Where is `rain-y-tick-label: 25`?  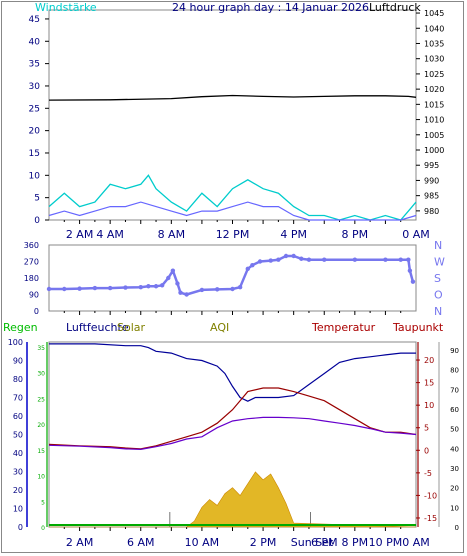
rain-y-tick-label: 25 is located at coordinates (41, 399).